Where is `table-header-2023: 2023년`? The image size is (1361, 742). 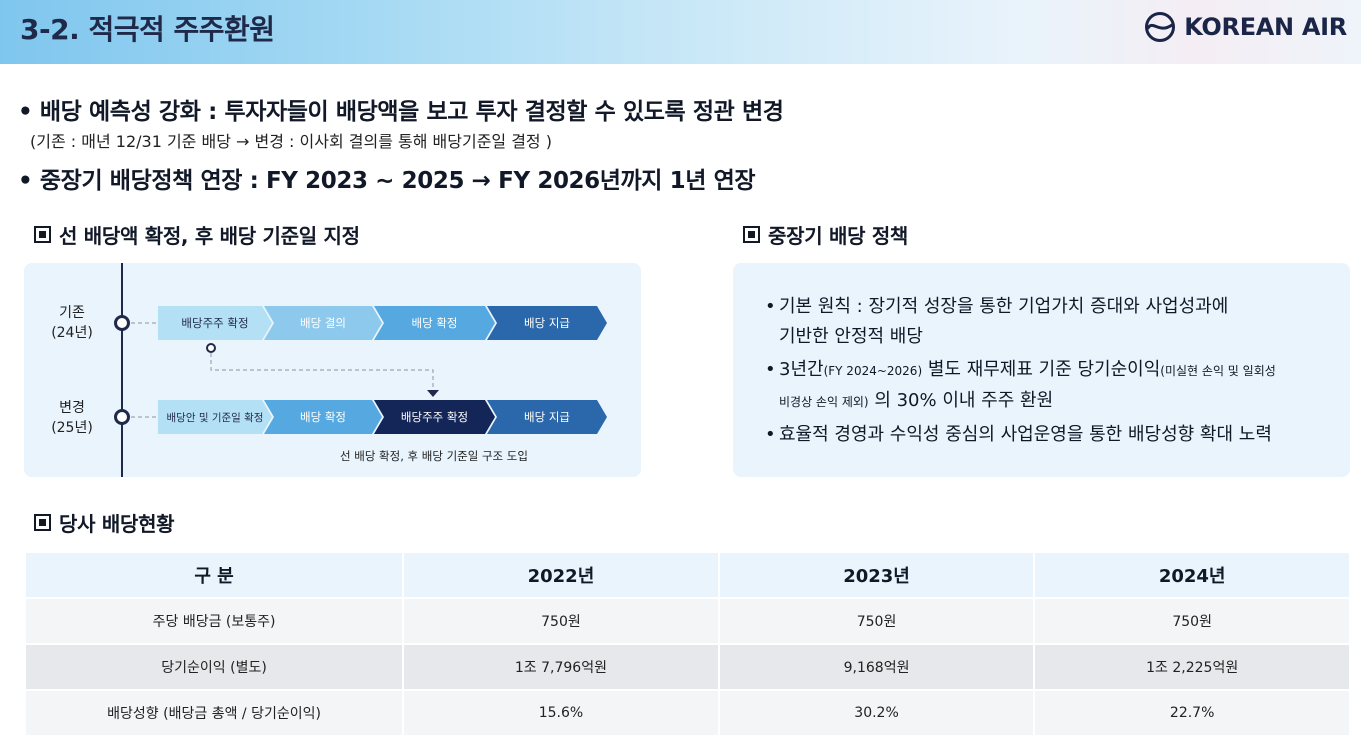
table-header-2023: 2023년 is located at coordinates (876, 575).